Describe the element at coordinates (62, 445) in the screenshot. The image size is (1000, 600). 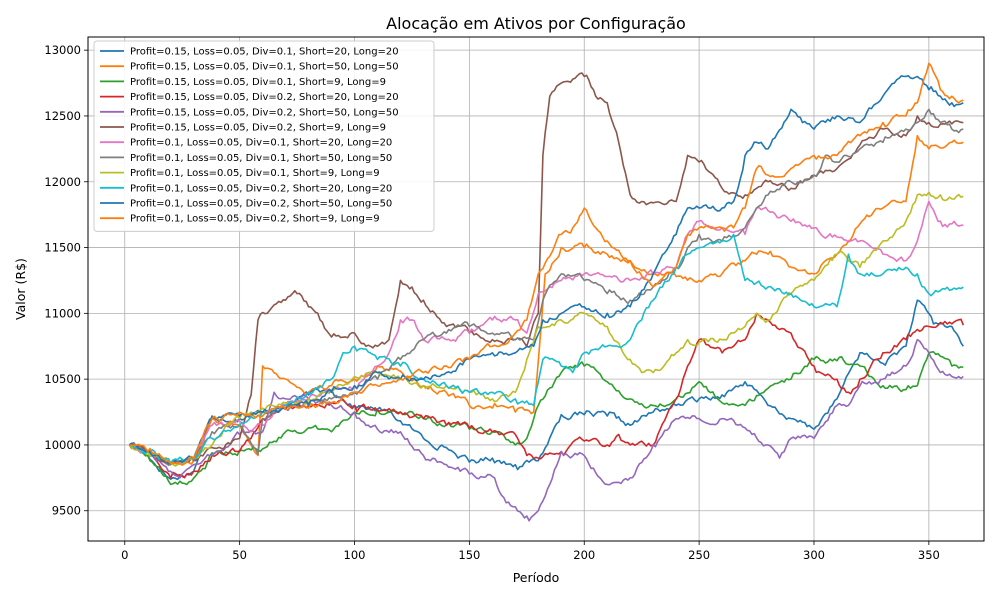
I see `y-tick-label: 10000` at that location.